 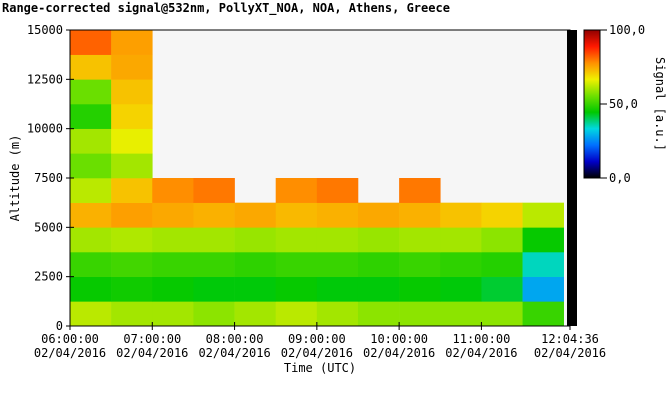 I want to click on x-axis-label: Time (UTC), so click(x=320, y=368).